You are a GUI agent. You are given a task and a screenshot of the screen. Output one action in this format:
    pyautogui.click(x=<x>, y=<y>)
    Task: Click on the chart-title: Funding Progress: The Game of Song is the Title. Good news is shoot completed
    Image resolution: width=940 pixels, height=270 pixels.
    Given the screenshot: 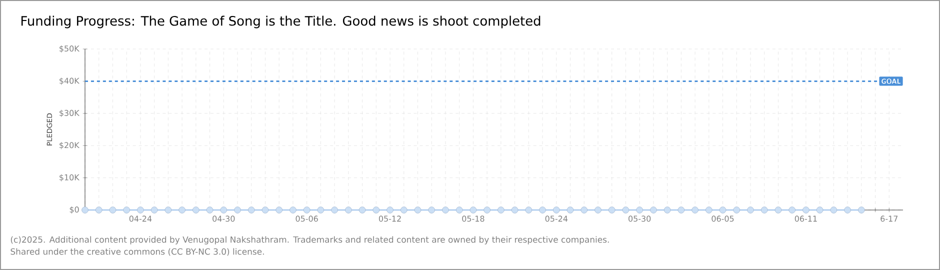 What is the action you would take?
    pyautogui.click(x=280, y=22)
    